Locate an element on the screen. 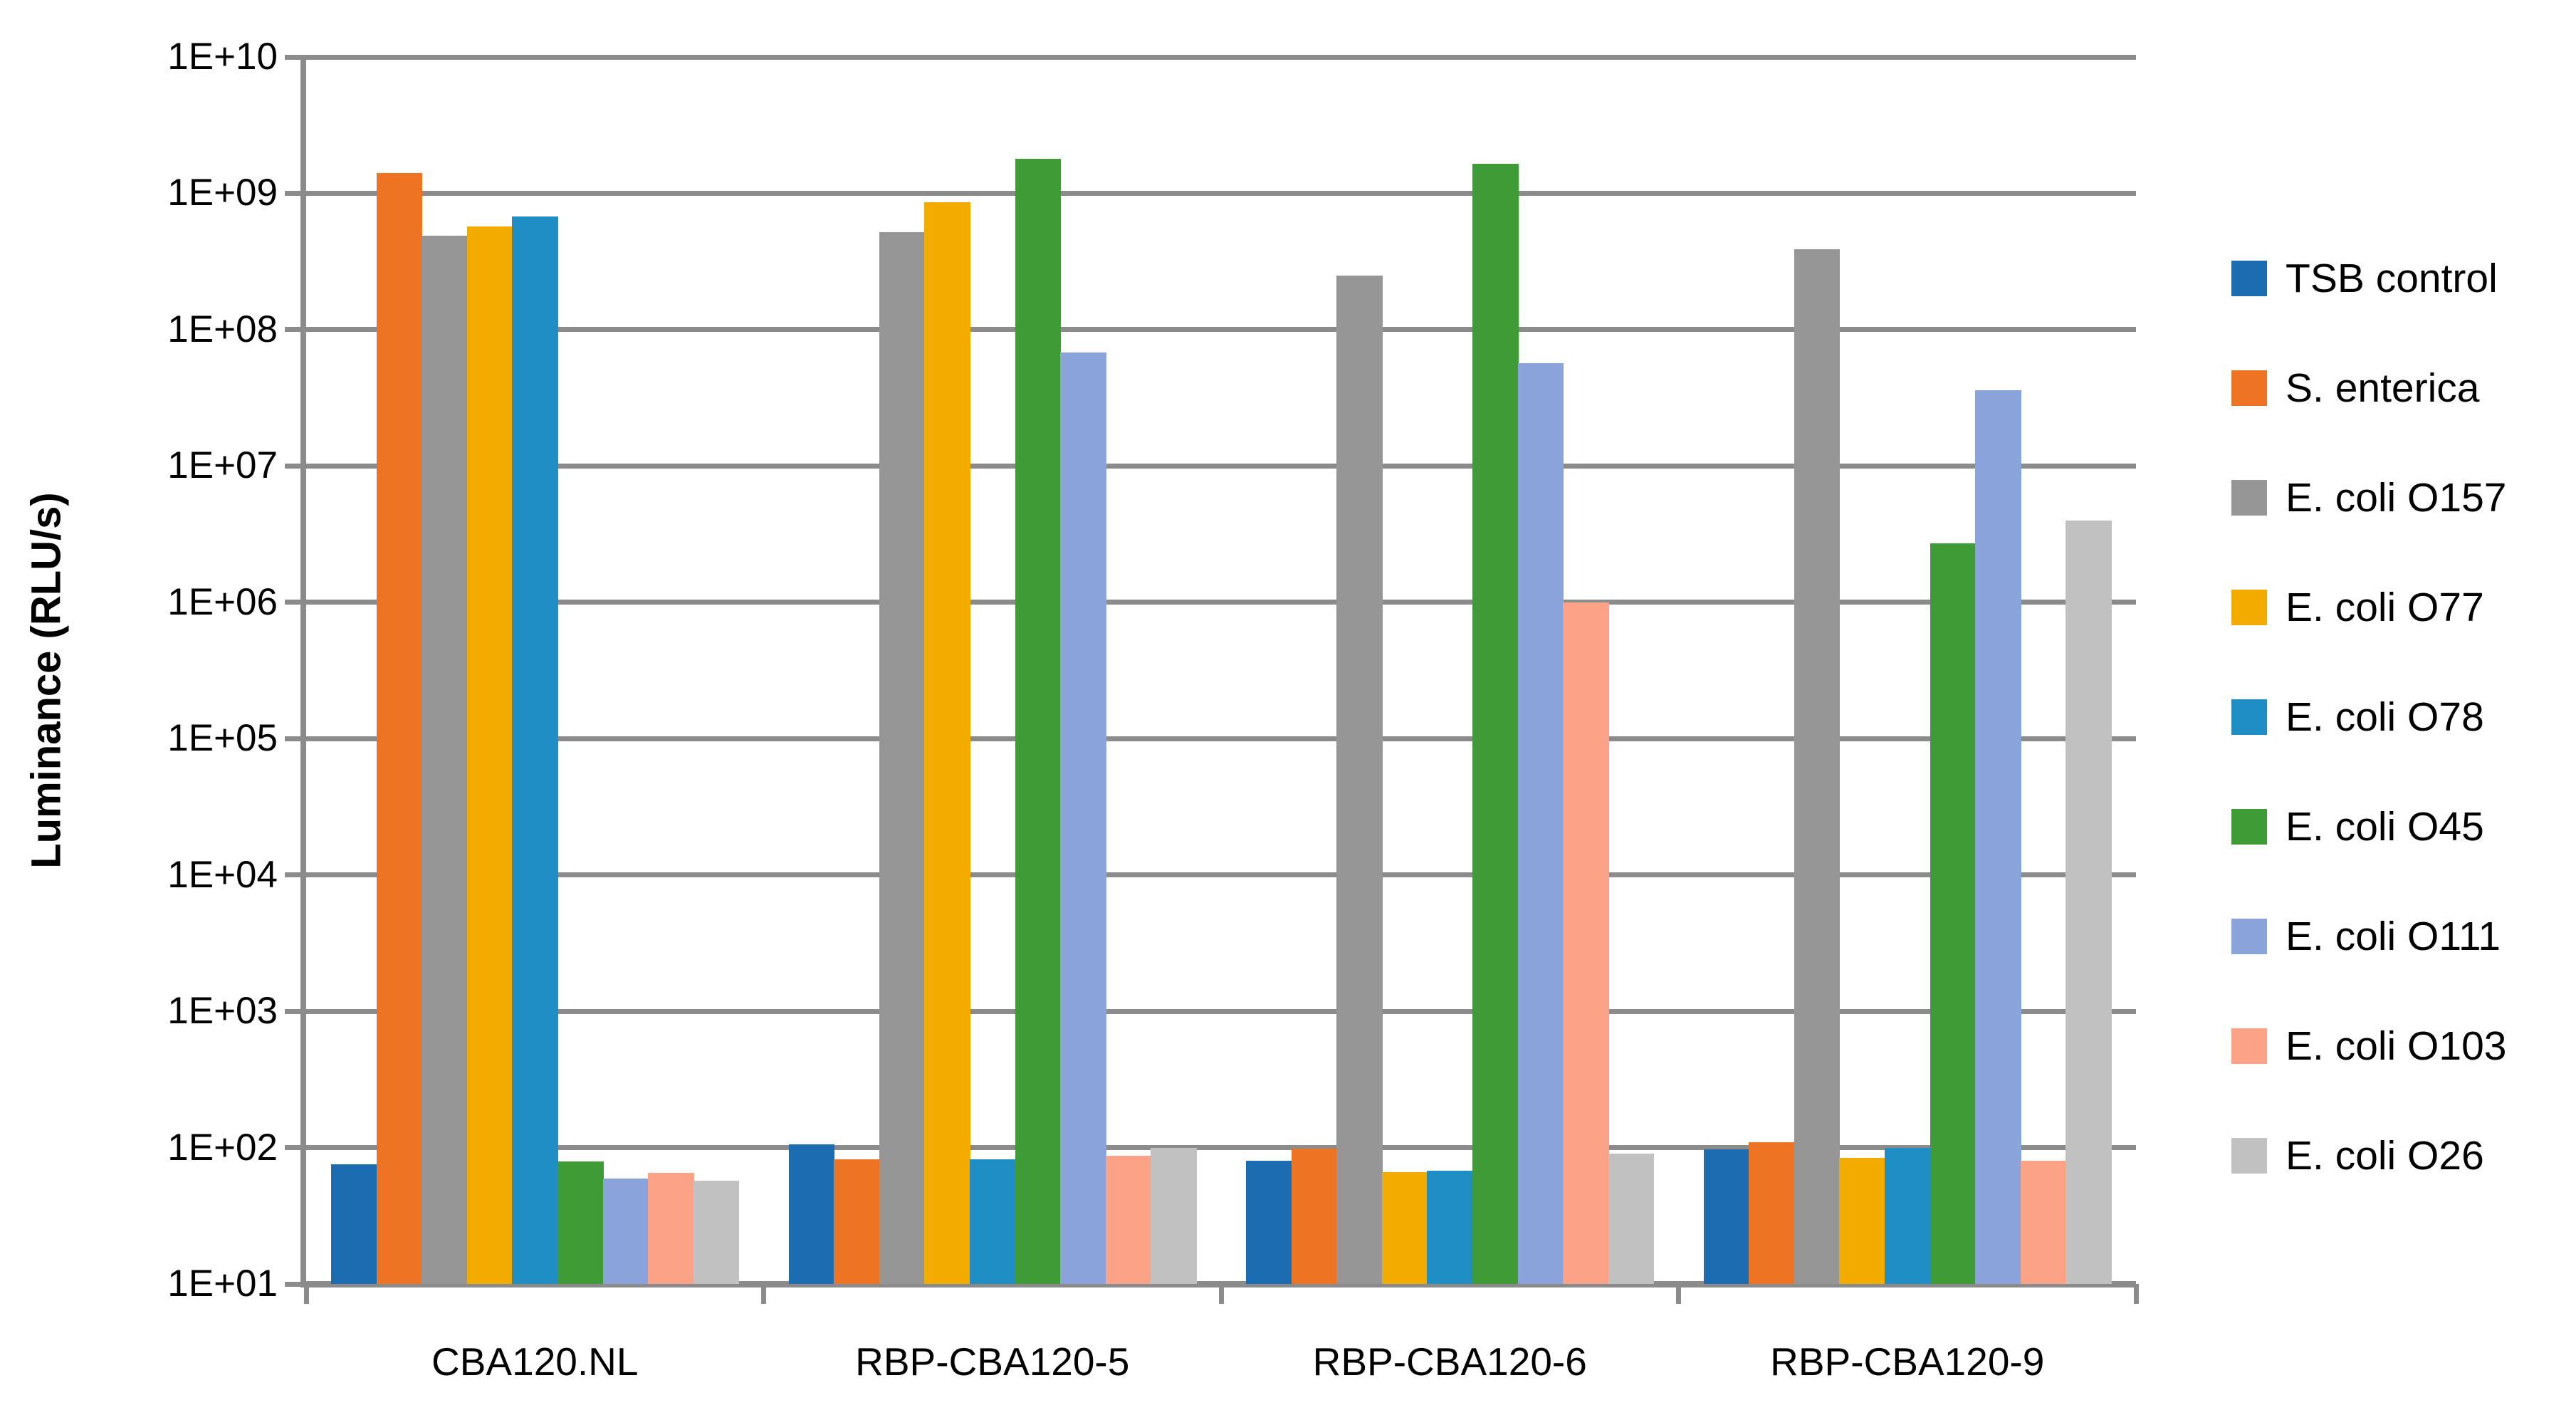 The width and height of the screenshot is (2576, 1405). y-tick-label: 1E+08 is located at coordinates (222, 329).